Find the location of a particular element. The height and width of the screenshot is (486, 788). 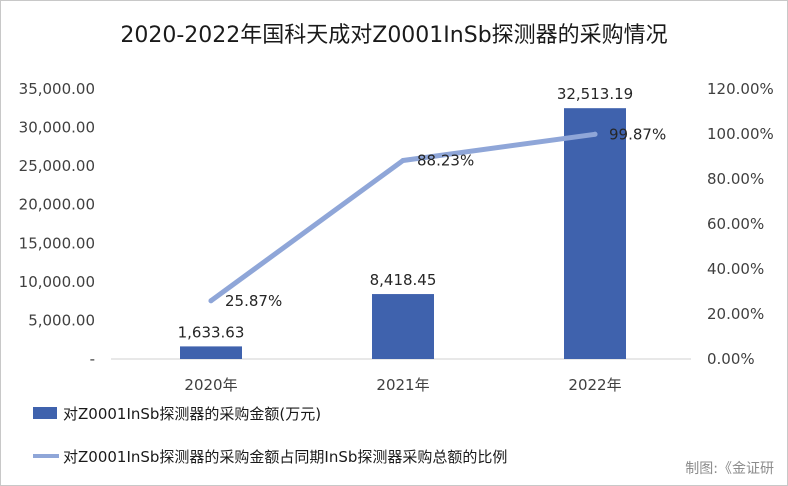

left-tick-label: 35,000.00 is located at coordinates (57, 89).